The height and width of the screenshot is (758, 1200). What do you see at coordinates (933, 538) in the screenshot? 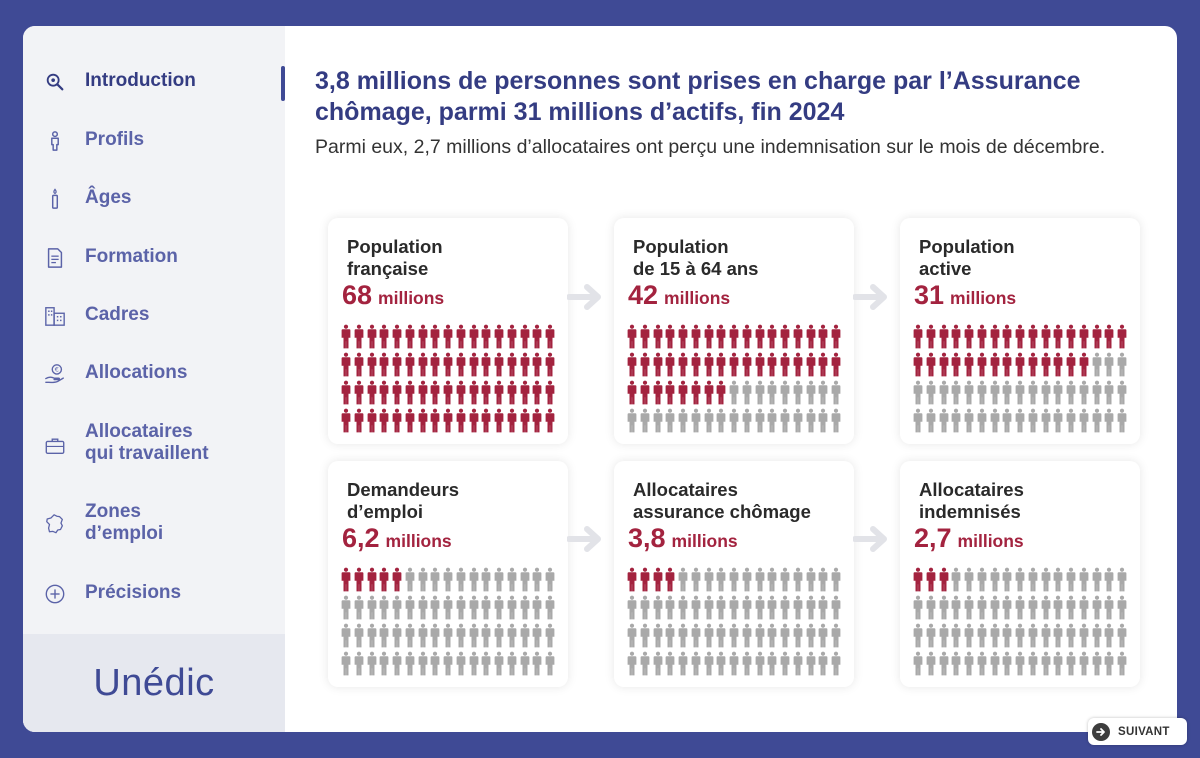
I see `card-value-number: 2,7` at bounding box center [933, 538].